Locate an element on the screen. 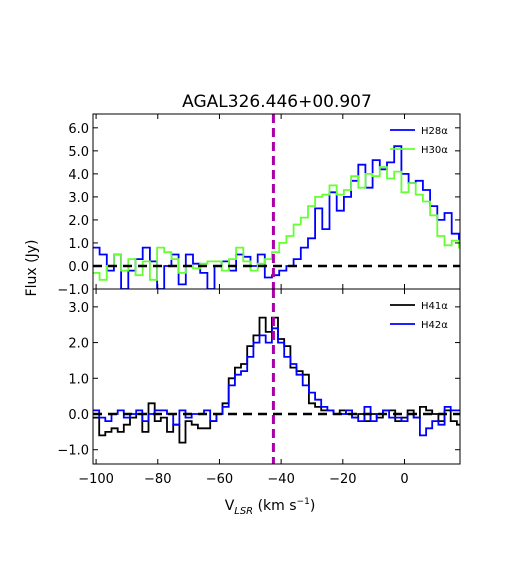 The image size is (512, 567). legend-label: H30α is located at coordinates (434, 150).